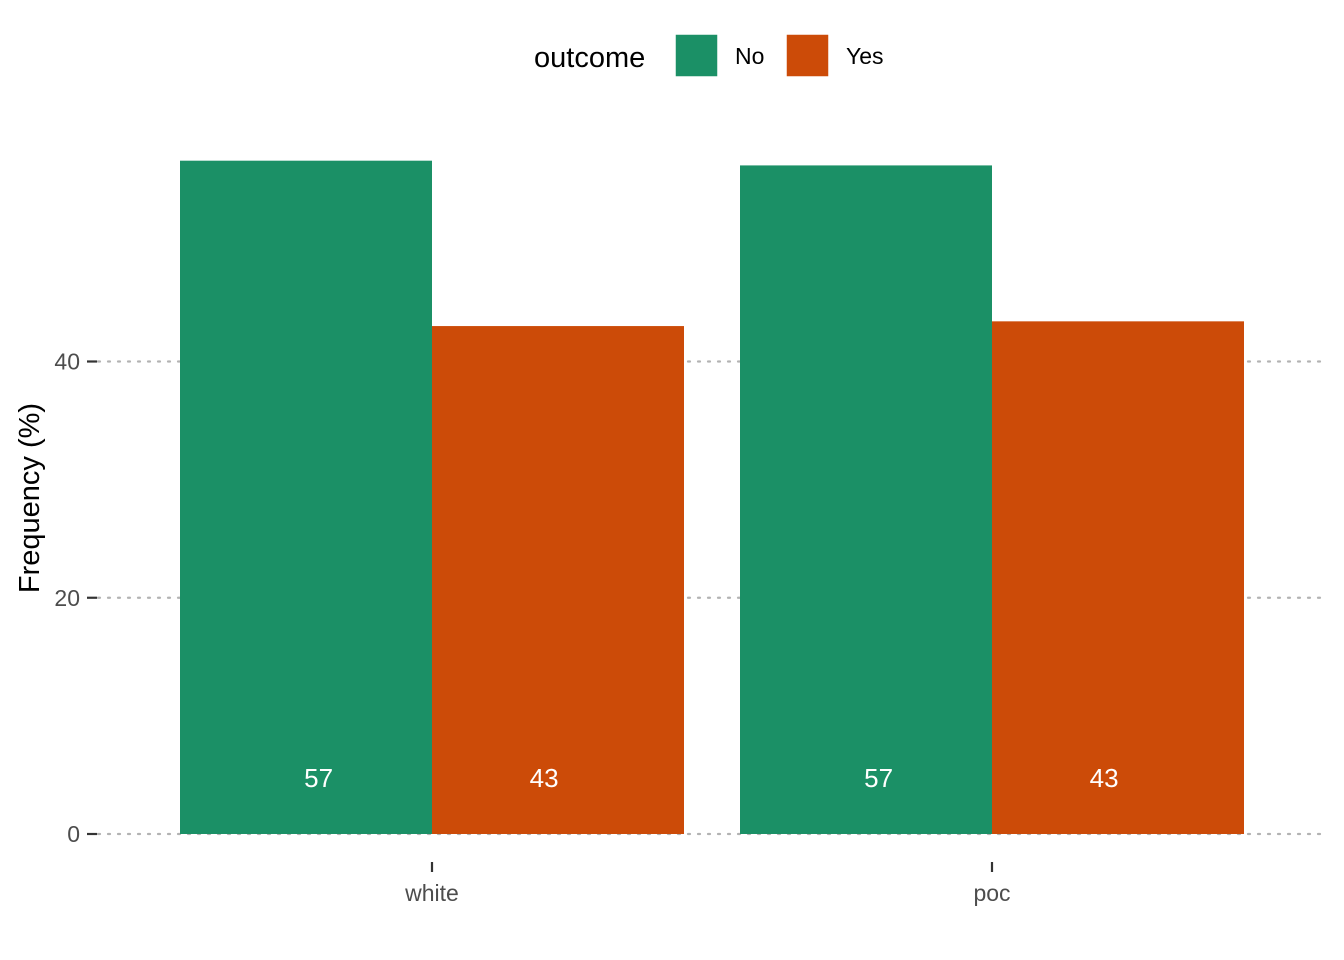 The width and height of the screenshot is (1344, 960). What do you see at coordinates (558, 580) in the screenshot?
I see `bar-white-yes` at bounding box center [558, 580].